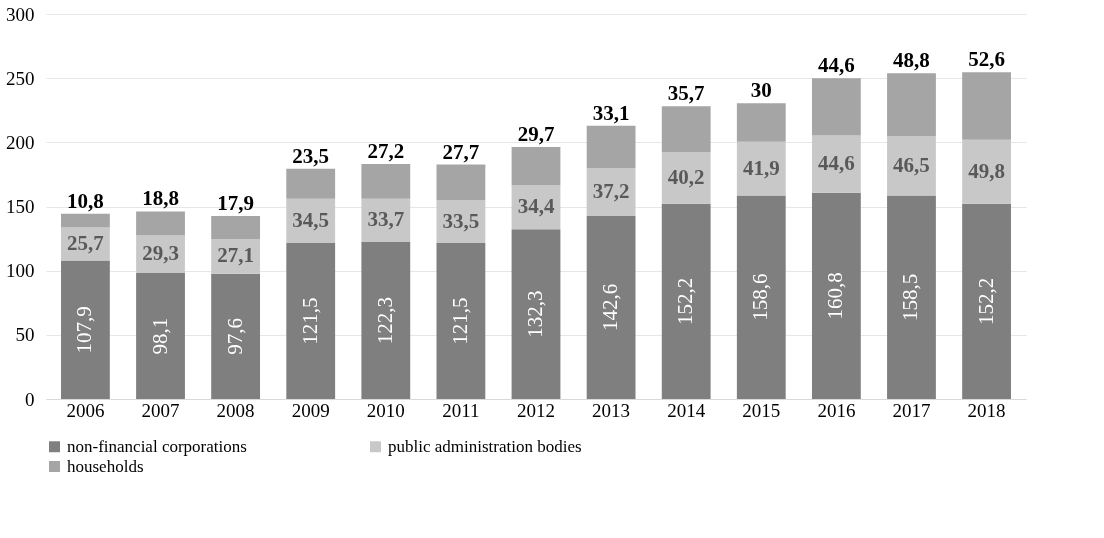 The image size is (1104, 538). I want to click on data-label: 34,4, so click(536, 206).